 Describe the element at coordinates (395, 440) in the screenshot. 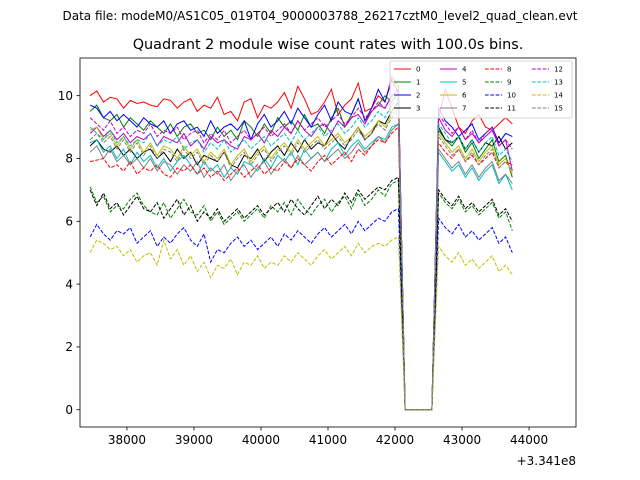

I see `x-tick-label: 42000` at that location.